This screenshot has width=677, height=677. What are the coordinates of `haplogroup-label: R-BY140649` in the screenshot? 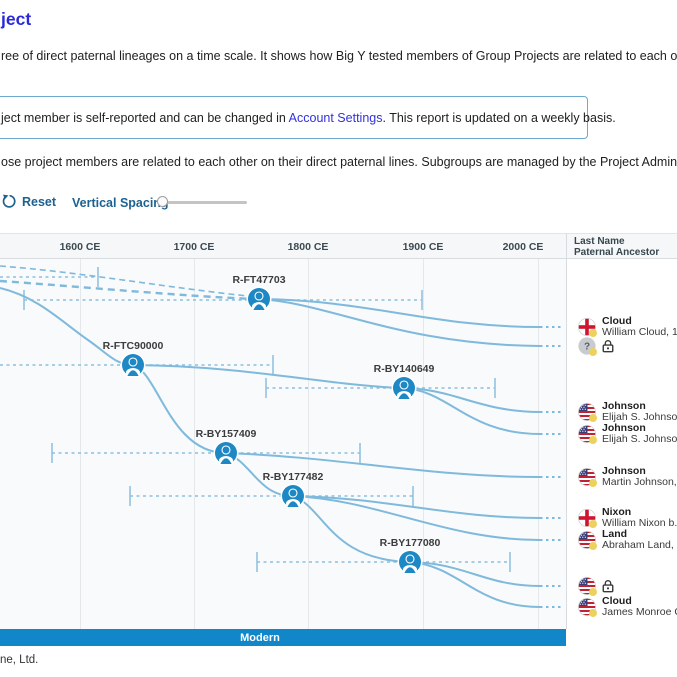 It's located at (404, 369).